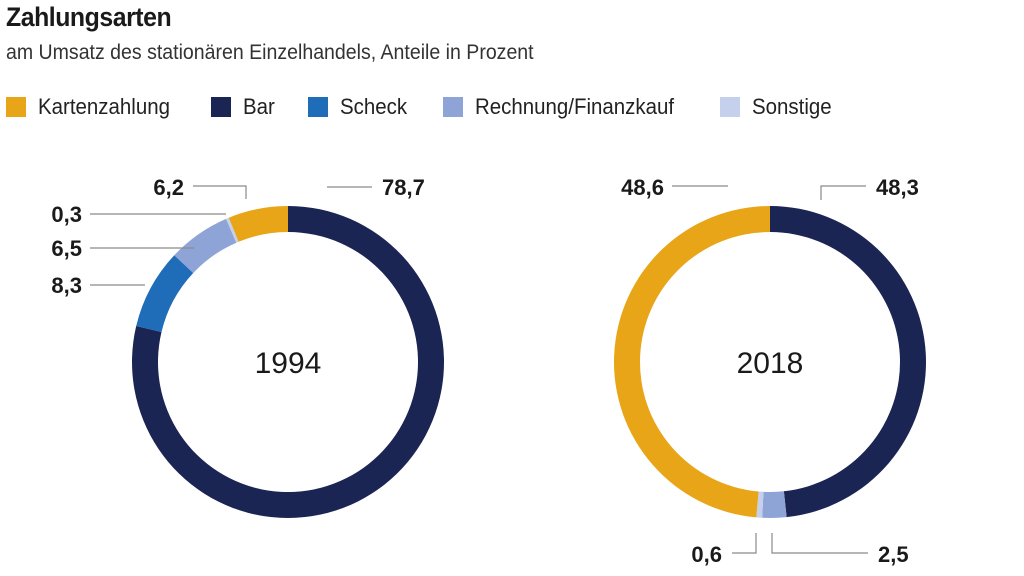  What do you see at coordinates (66, 285) in the screenshot?
I see `data-label-scheck: 8,3` at bounding box center [66, 285].